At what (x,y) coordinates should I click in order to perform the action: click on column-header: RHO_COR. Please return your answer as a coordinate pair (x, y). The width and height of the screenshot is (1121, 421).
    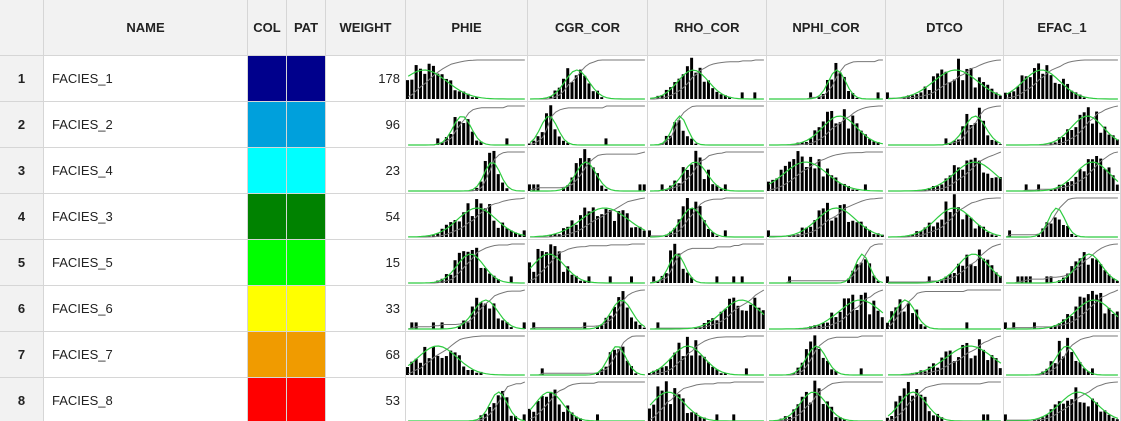
    Looking at the image, I should click on (707, 28).